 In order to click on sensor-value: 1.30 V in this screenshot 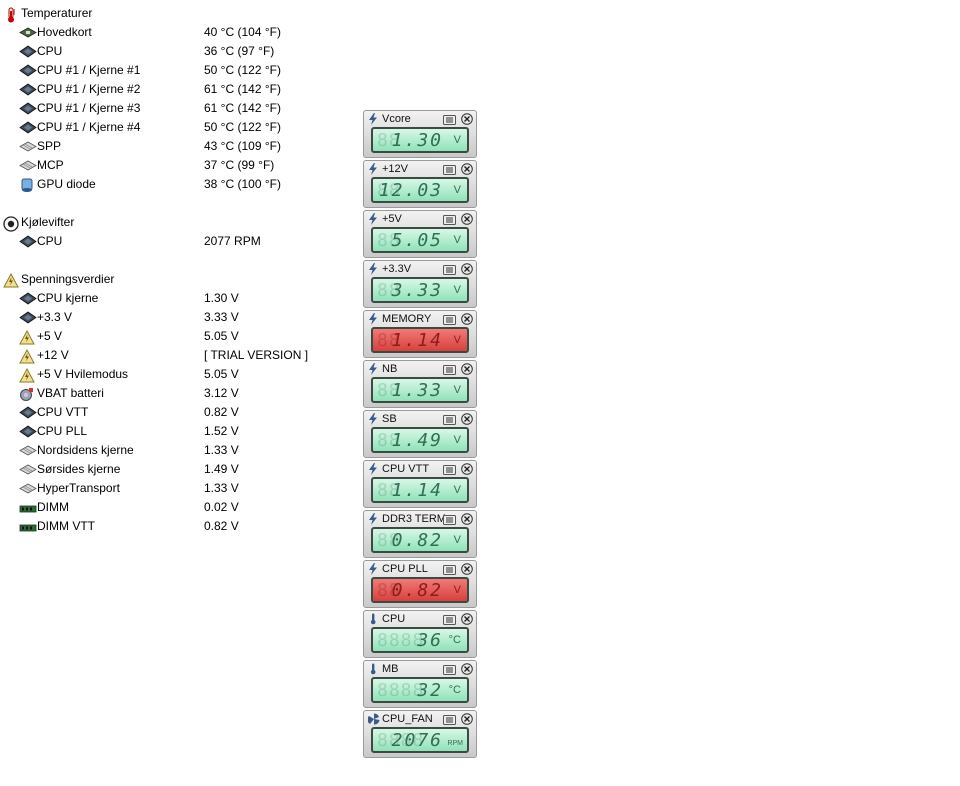, I will do `click(221, 298)`.